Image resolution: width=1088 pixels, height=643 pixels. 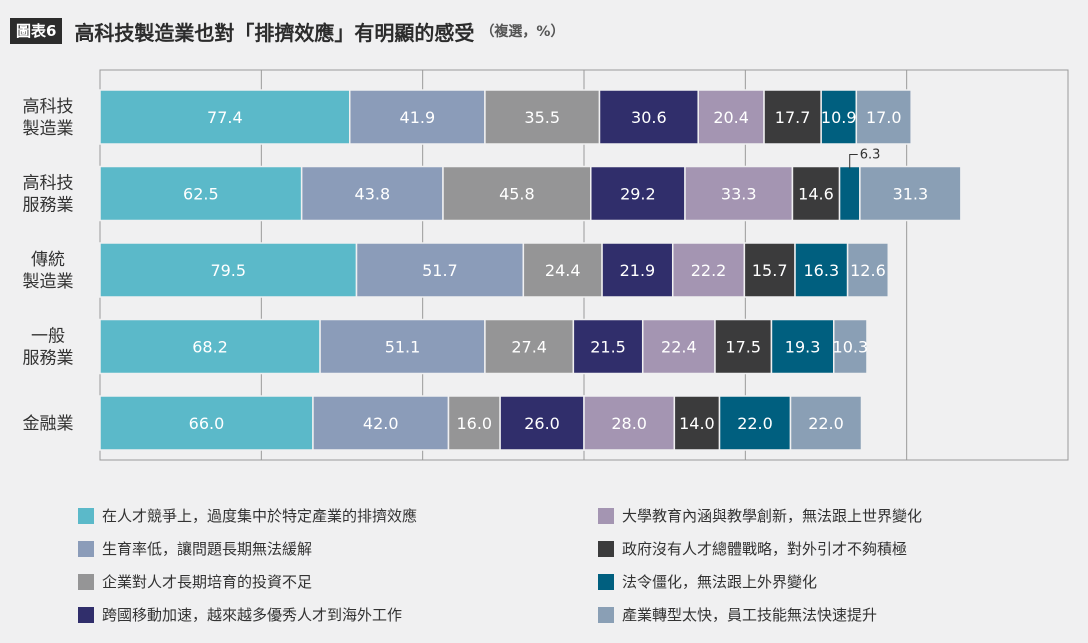 What do you see at coordinates (720, 582) in the screenshot?
I see `legend-label: 法令僵化，無法跟上外界變化` at bounding box center [720, 582].